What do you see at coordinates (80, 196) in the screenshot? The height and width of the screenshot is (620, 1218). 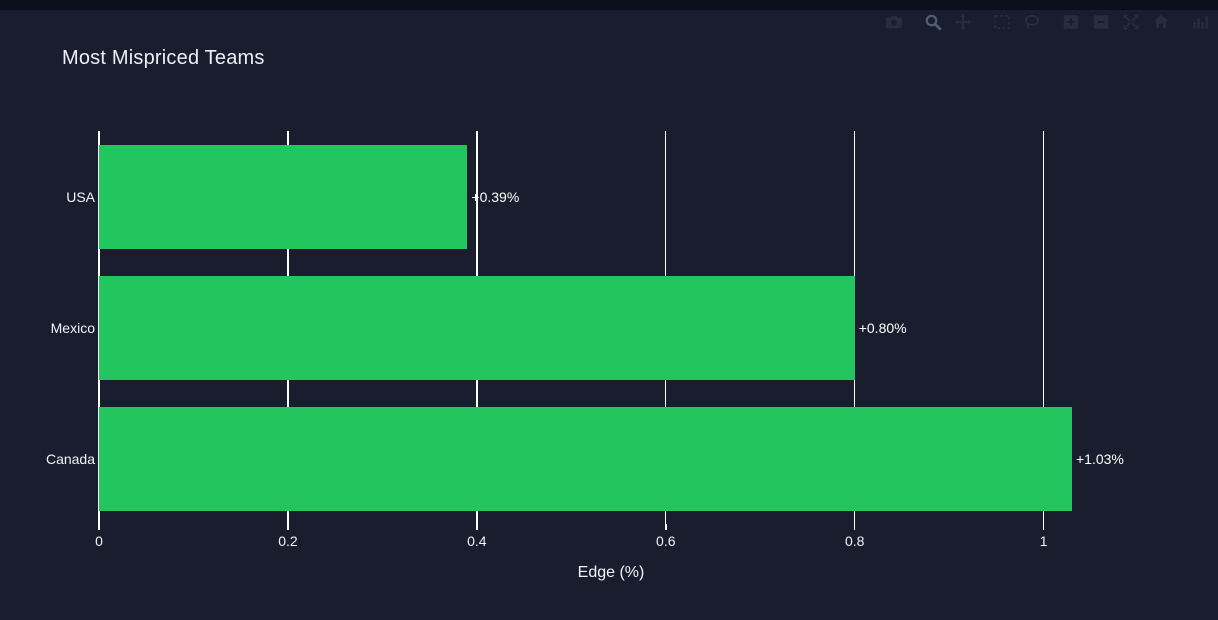 I see `ytick-label-usa: USA` at bounding box center [80, 196].